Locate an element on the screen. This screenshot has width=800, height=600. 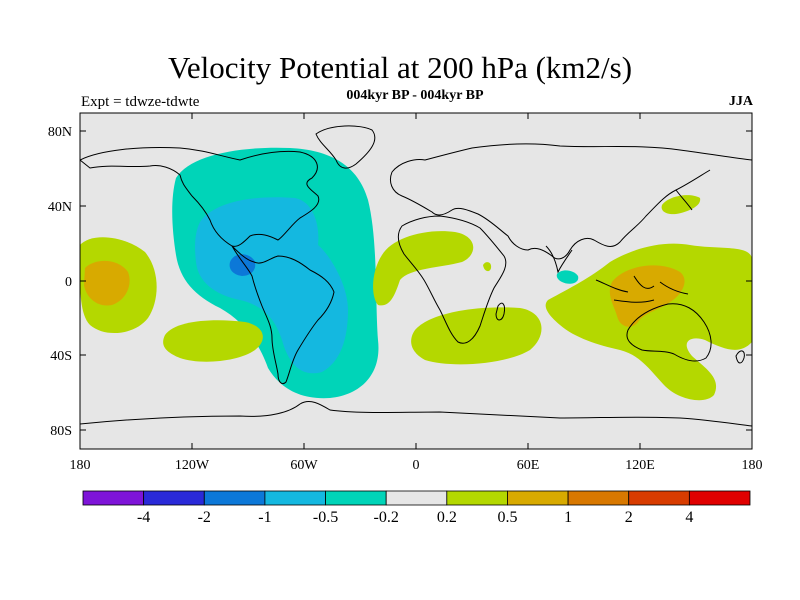
atlantic-africa-positive is located at coordinates (423, 268).